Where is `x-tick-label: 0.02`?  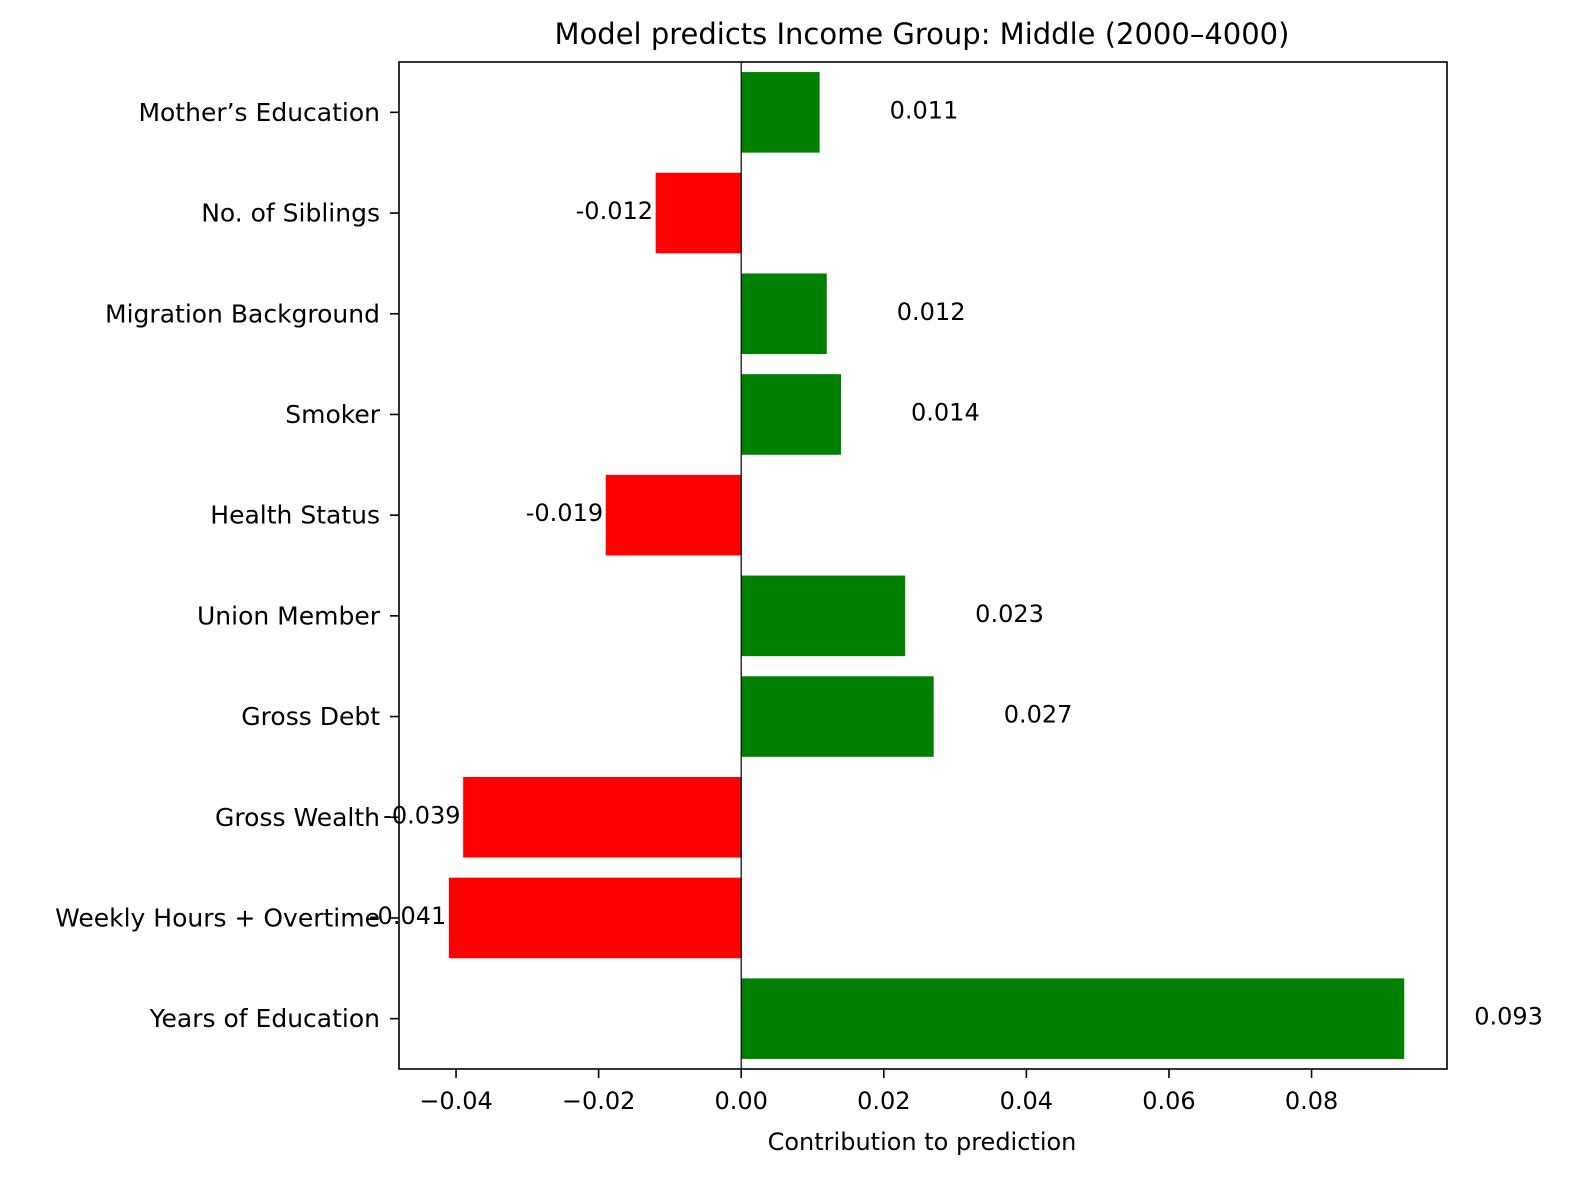
x-tick-label: 0.02 is located at coordinates (883, 1101).